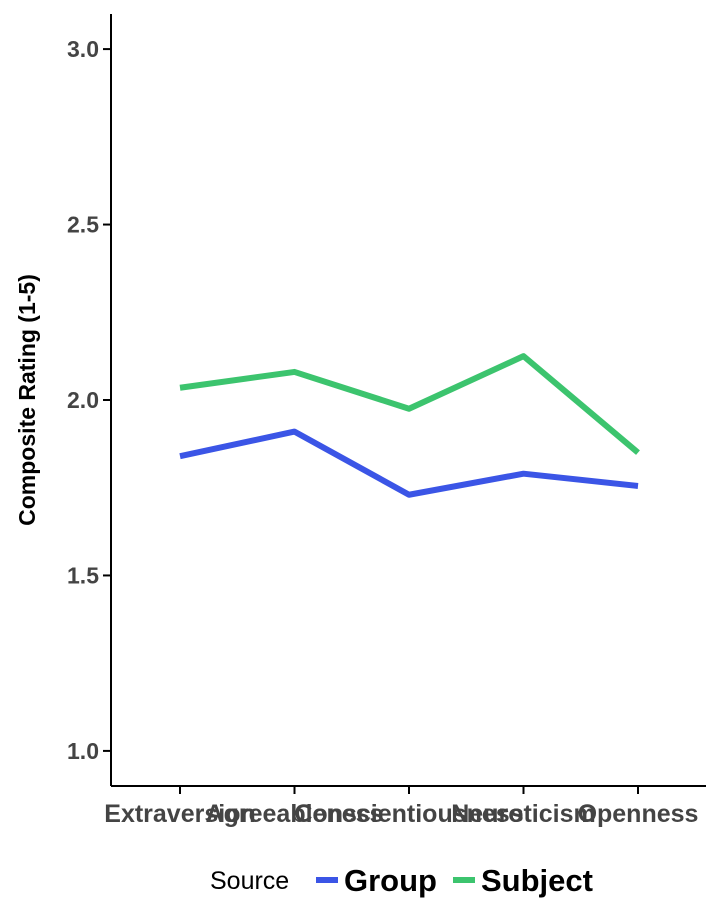  I want to click on series-line-subject, so click(409, 404).